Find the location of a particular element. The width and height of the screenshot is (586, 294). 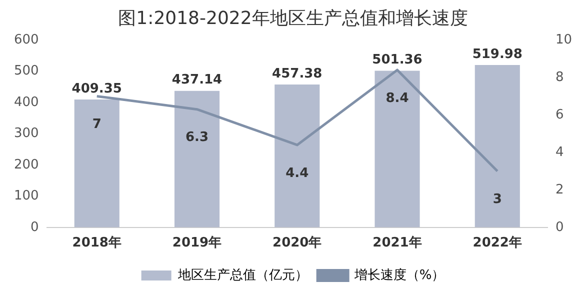

data-label: 6.3 is located at coordinates (197, 138).